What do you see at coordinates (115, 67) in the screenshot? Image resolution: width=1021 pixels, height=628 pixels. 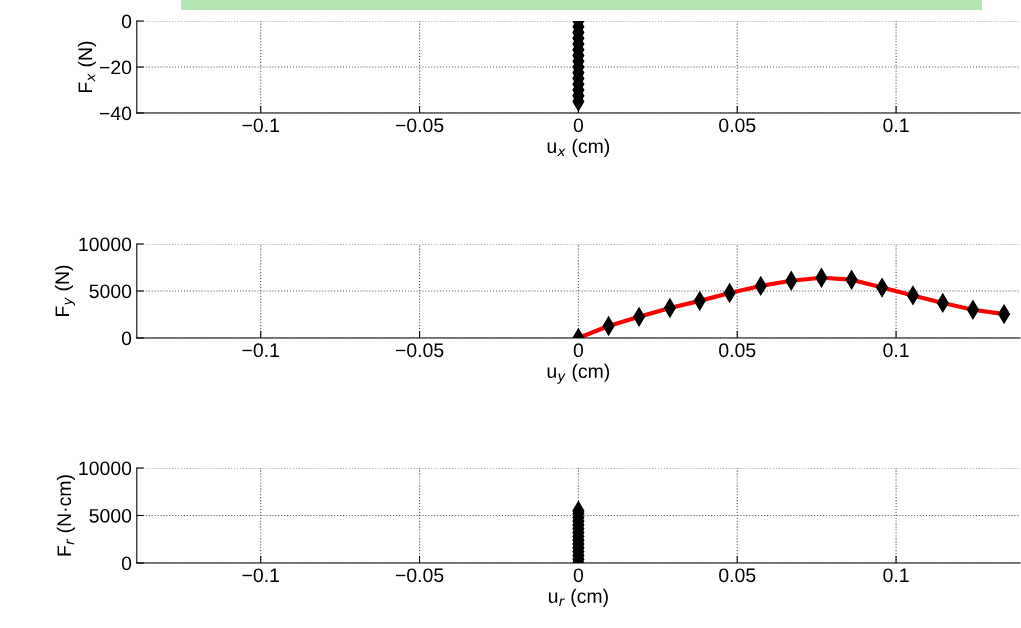 I see `y-tick-label: −20` at bounding box center [115, 67].